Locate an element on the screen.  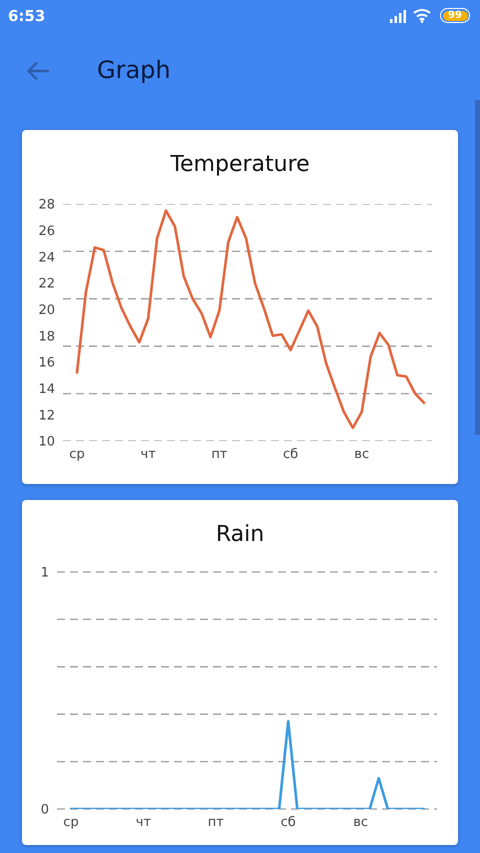
text: 6:53 is located at coordinates (27, 16).